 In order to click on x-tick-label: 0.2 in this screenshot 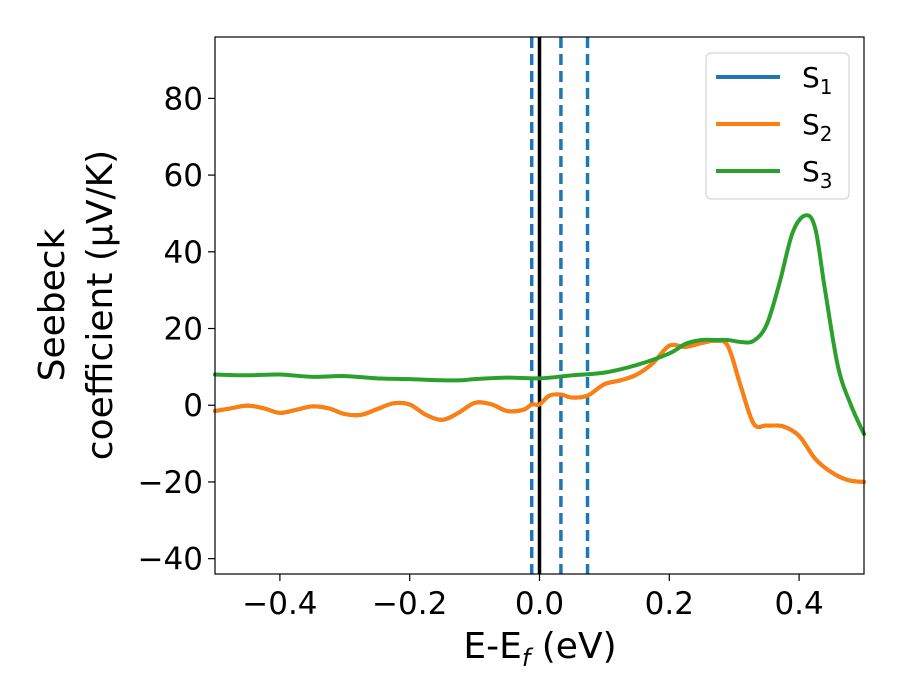, I will do `click(669, 604)`.